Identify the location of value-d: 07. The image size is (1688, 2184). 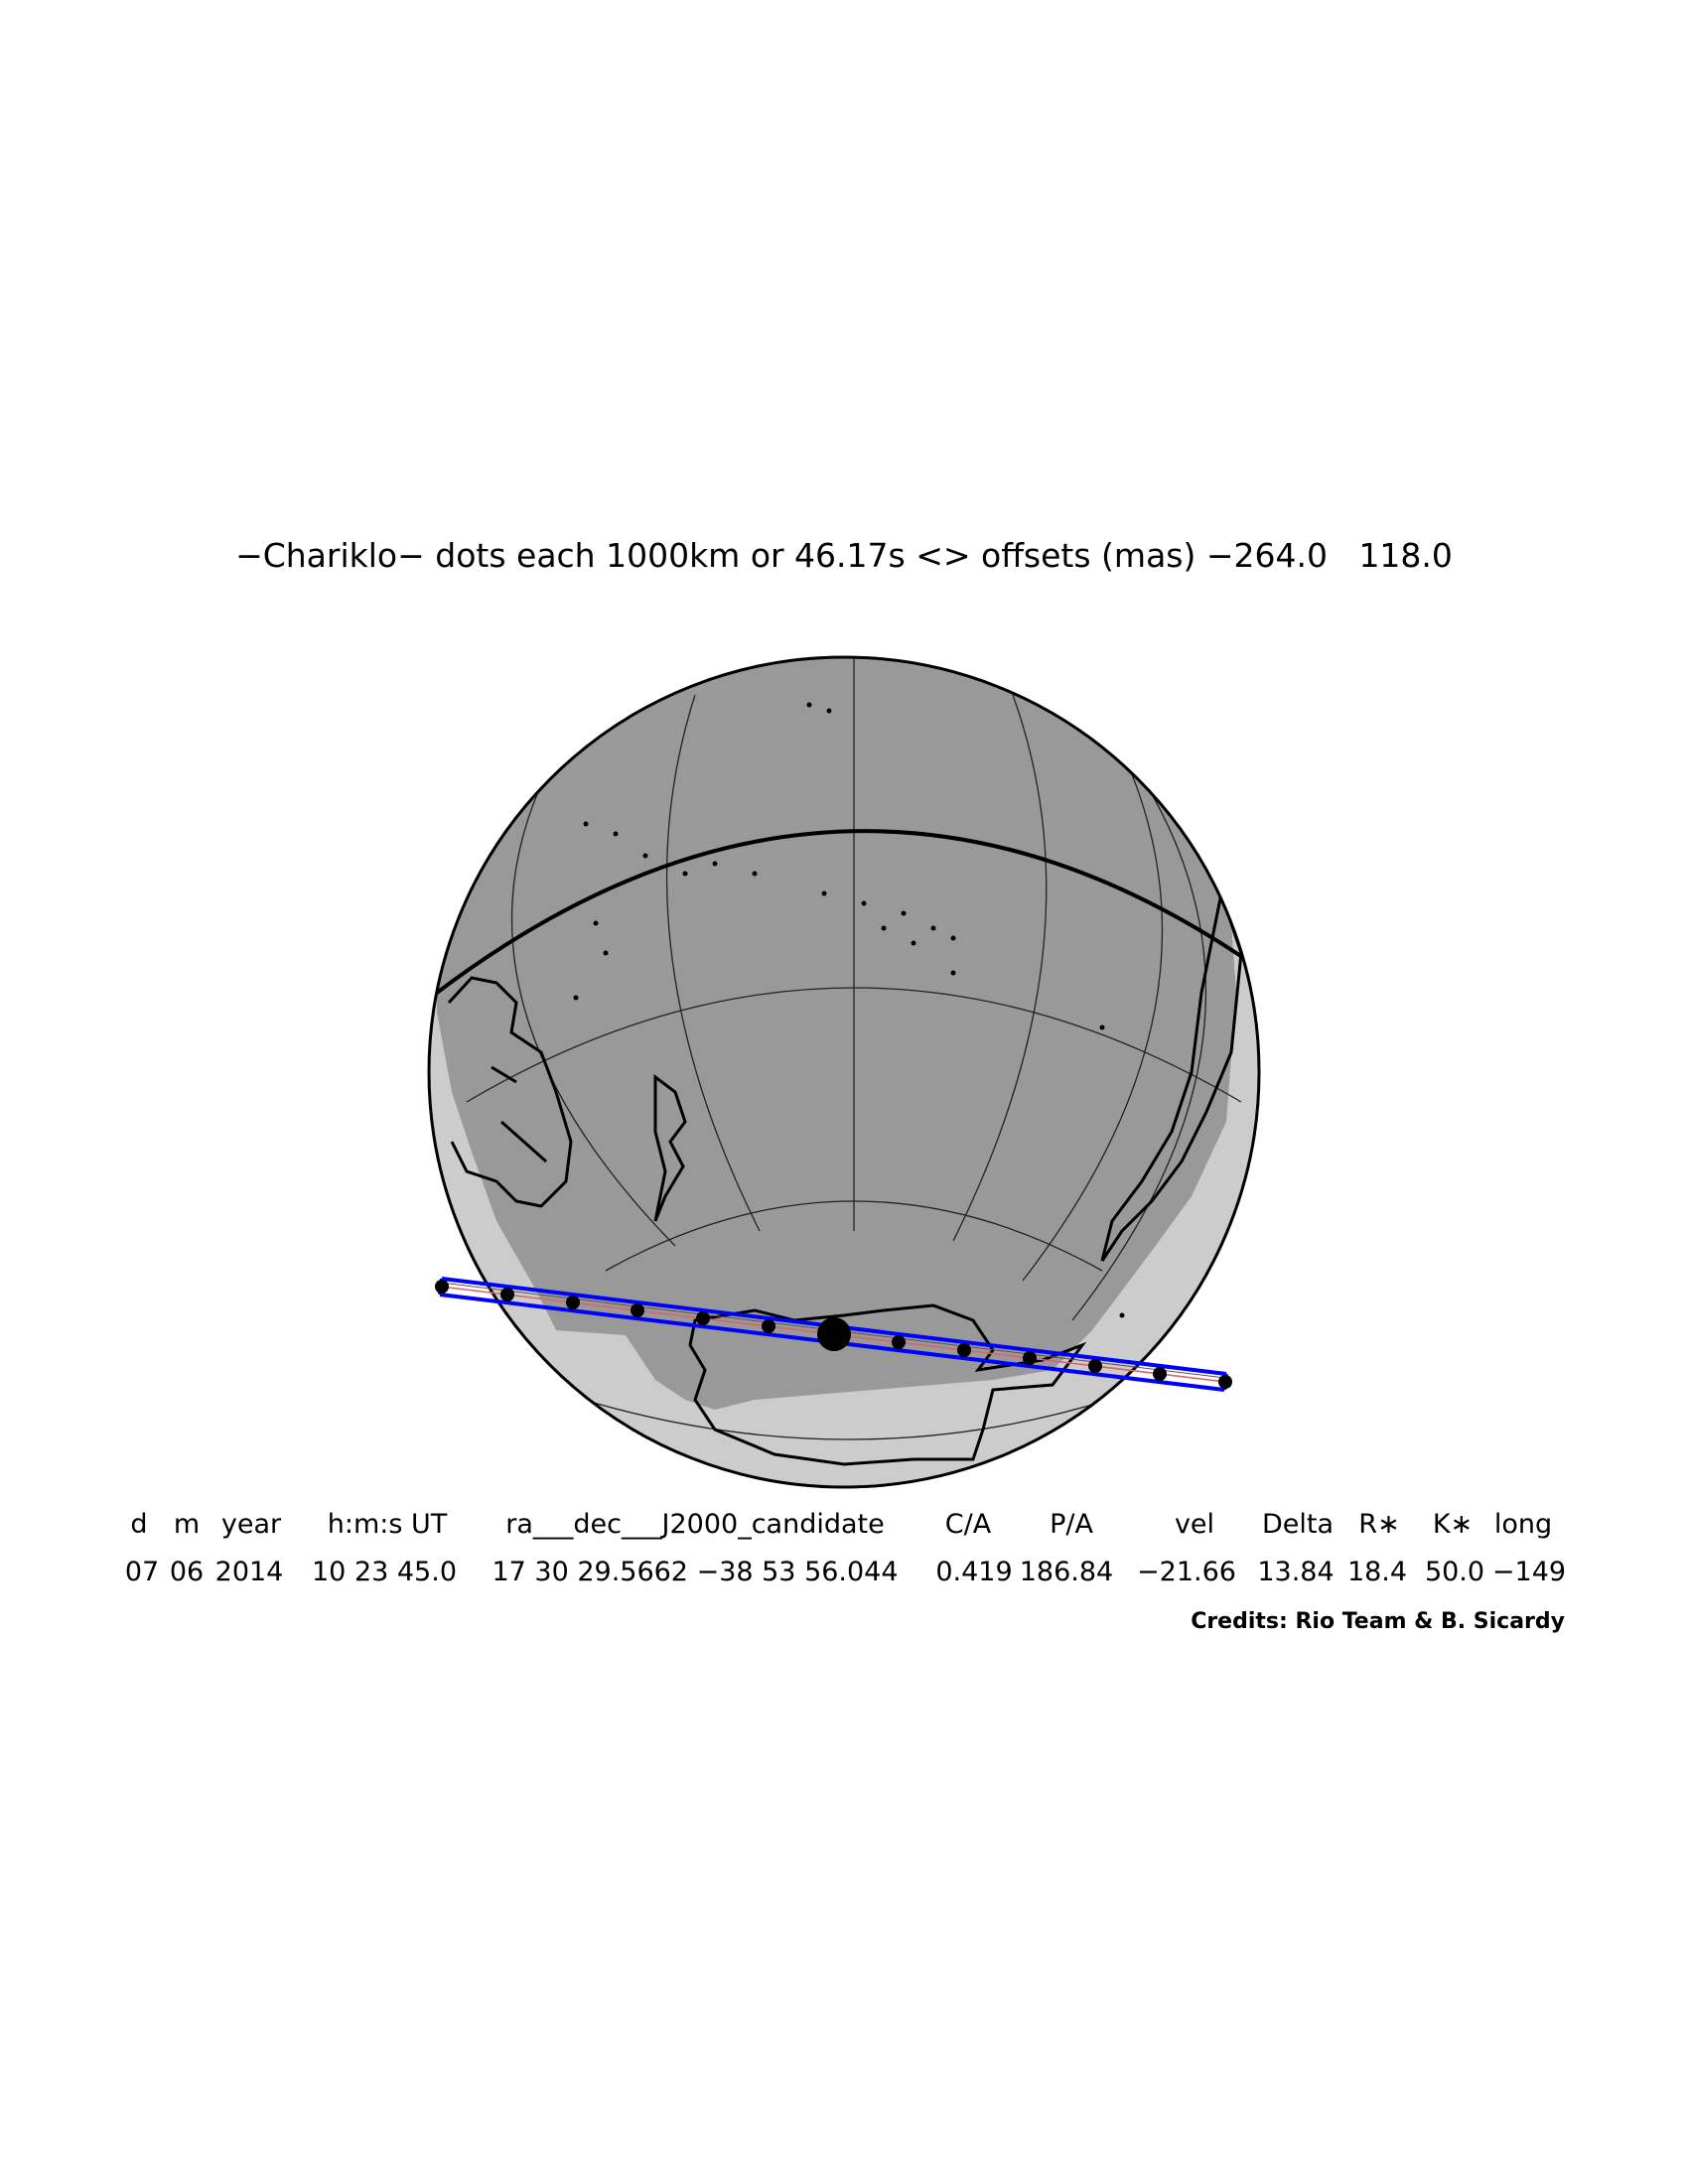
(142, 1572).